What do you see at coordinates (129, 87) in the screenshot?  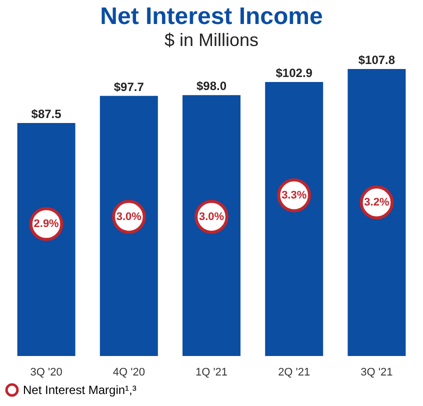 I see `data-label: $97.7` at bounding box center [129, 87].